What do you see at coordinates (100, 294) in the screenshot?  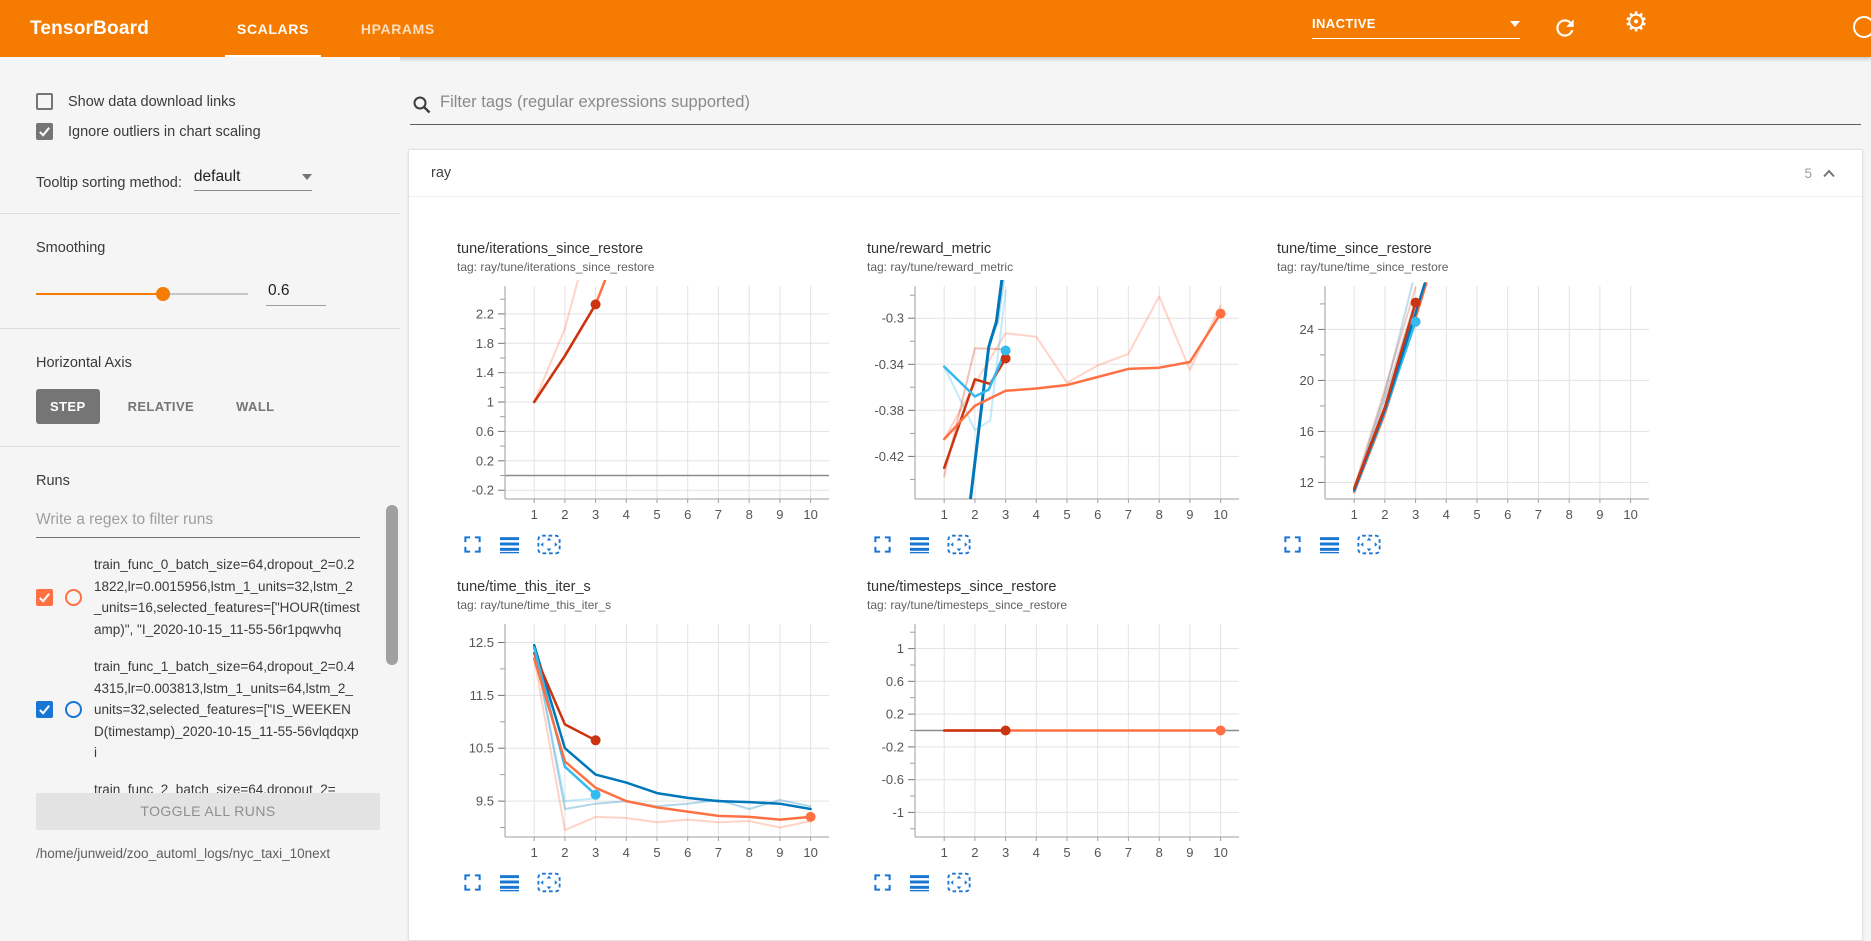 I see `smoothing-fill` at bounding box center [100, 294].